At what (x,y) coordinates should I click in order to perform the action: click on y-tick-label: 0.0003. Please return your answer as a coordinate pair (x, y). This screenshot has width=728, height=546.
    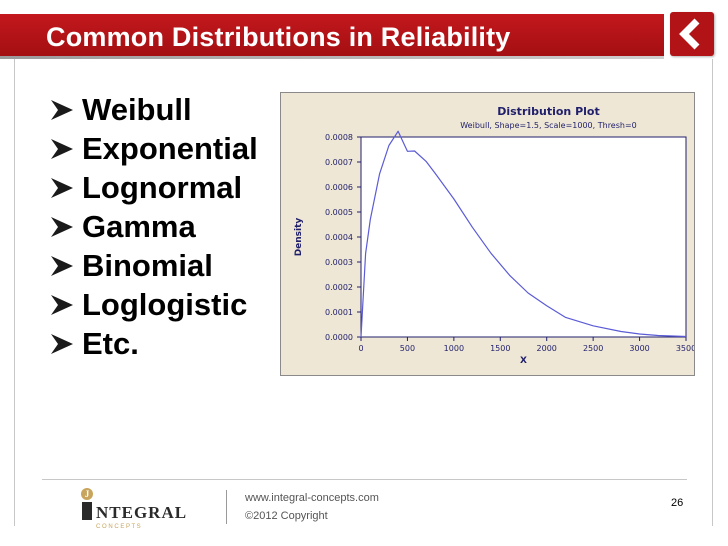
    Looking at the image, I should click on (339, 262).